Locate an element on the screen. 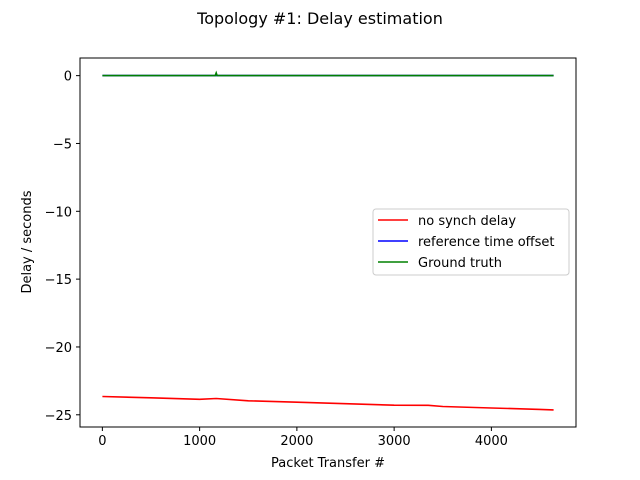  x-tick-label: 0 is located at coordinates (102, 441).